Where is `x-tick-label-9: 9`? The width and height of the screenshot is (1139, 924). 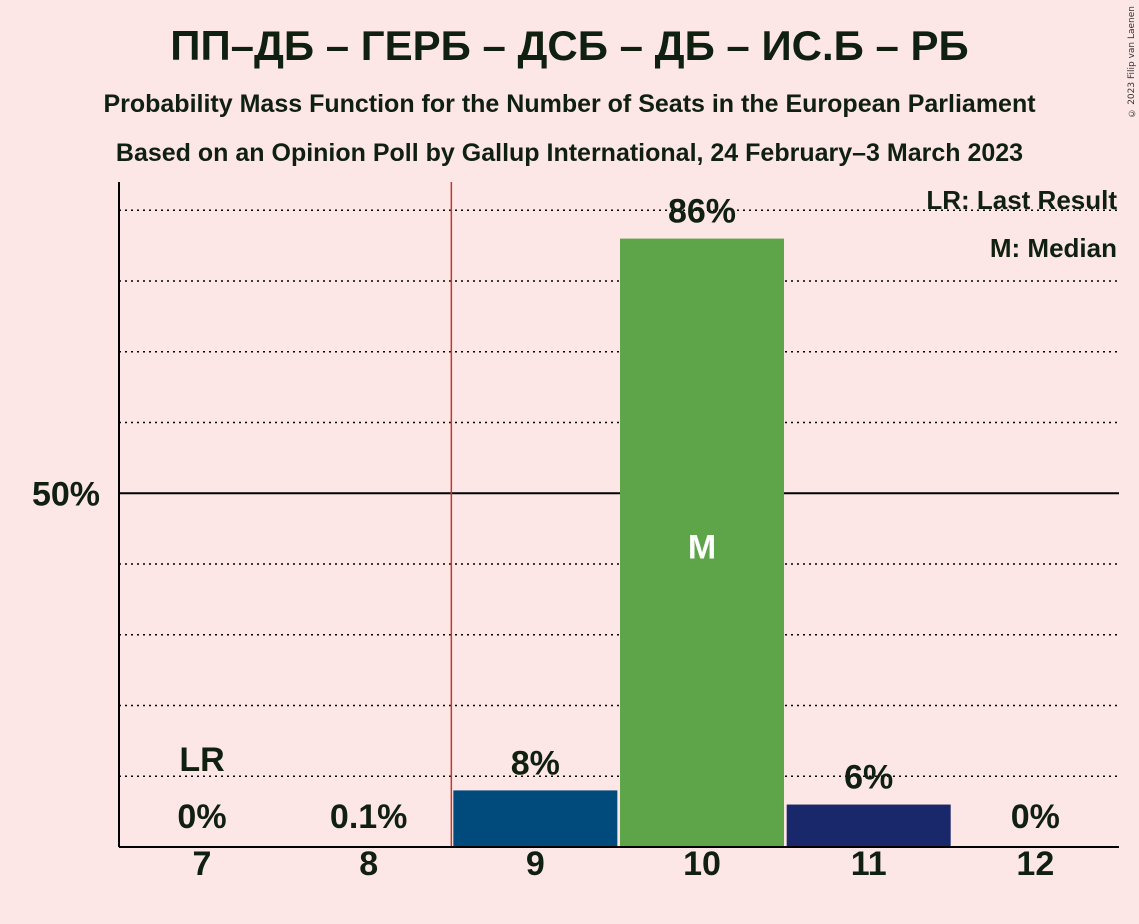
x-tick-label-9: 9 is located at coordinates (535, 864).